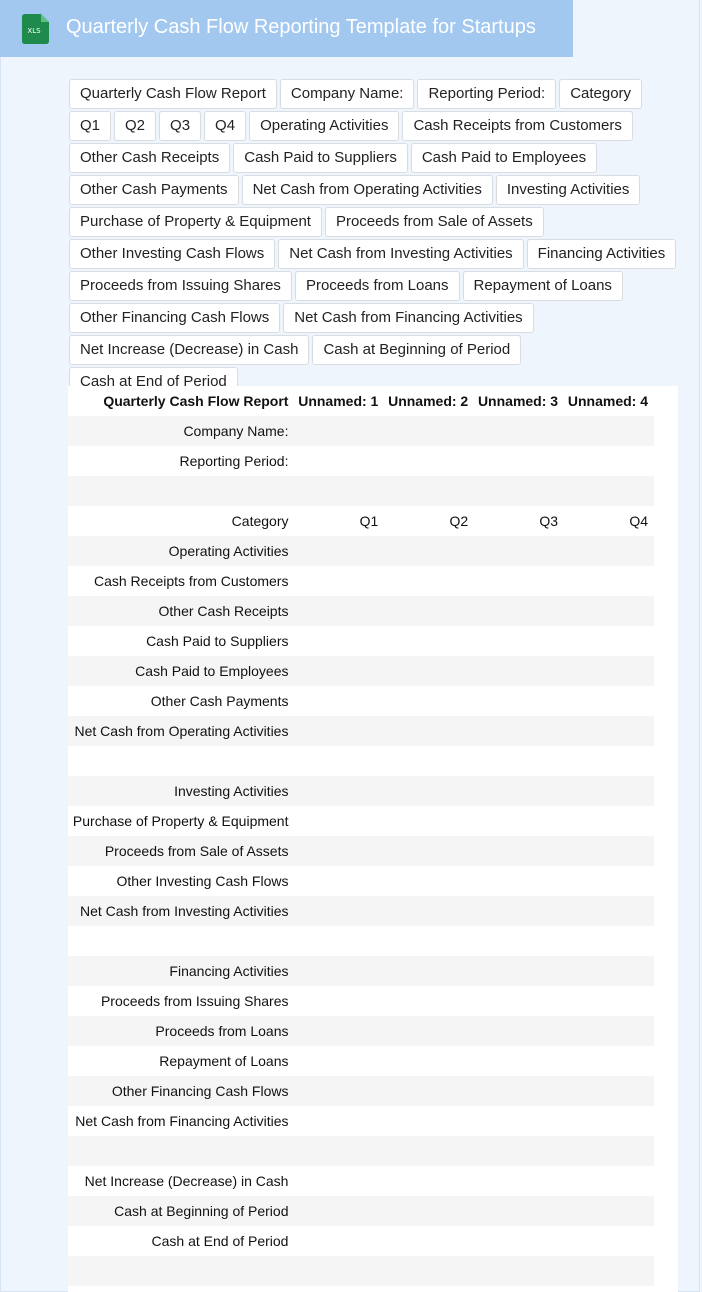  I want to click on table-row: 26Cash at Beginning of Period, so click(361, 1211).